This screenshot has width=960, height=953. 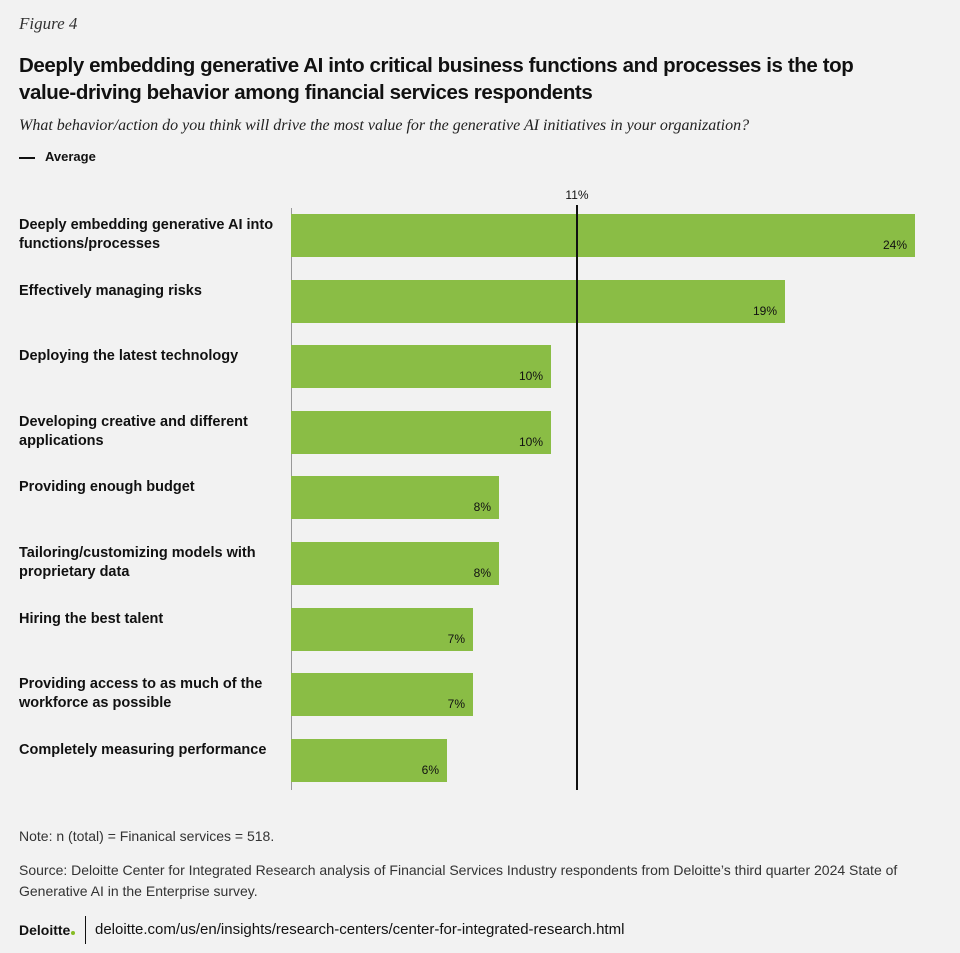 What do you see at coordinates (107, 487) in the screenshot?
I see `category-label: Providing enough budget` at bounding box center [107, 487].